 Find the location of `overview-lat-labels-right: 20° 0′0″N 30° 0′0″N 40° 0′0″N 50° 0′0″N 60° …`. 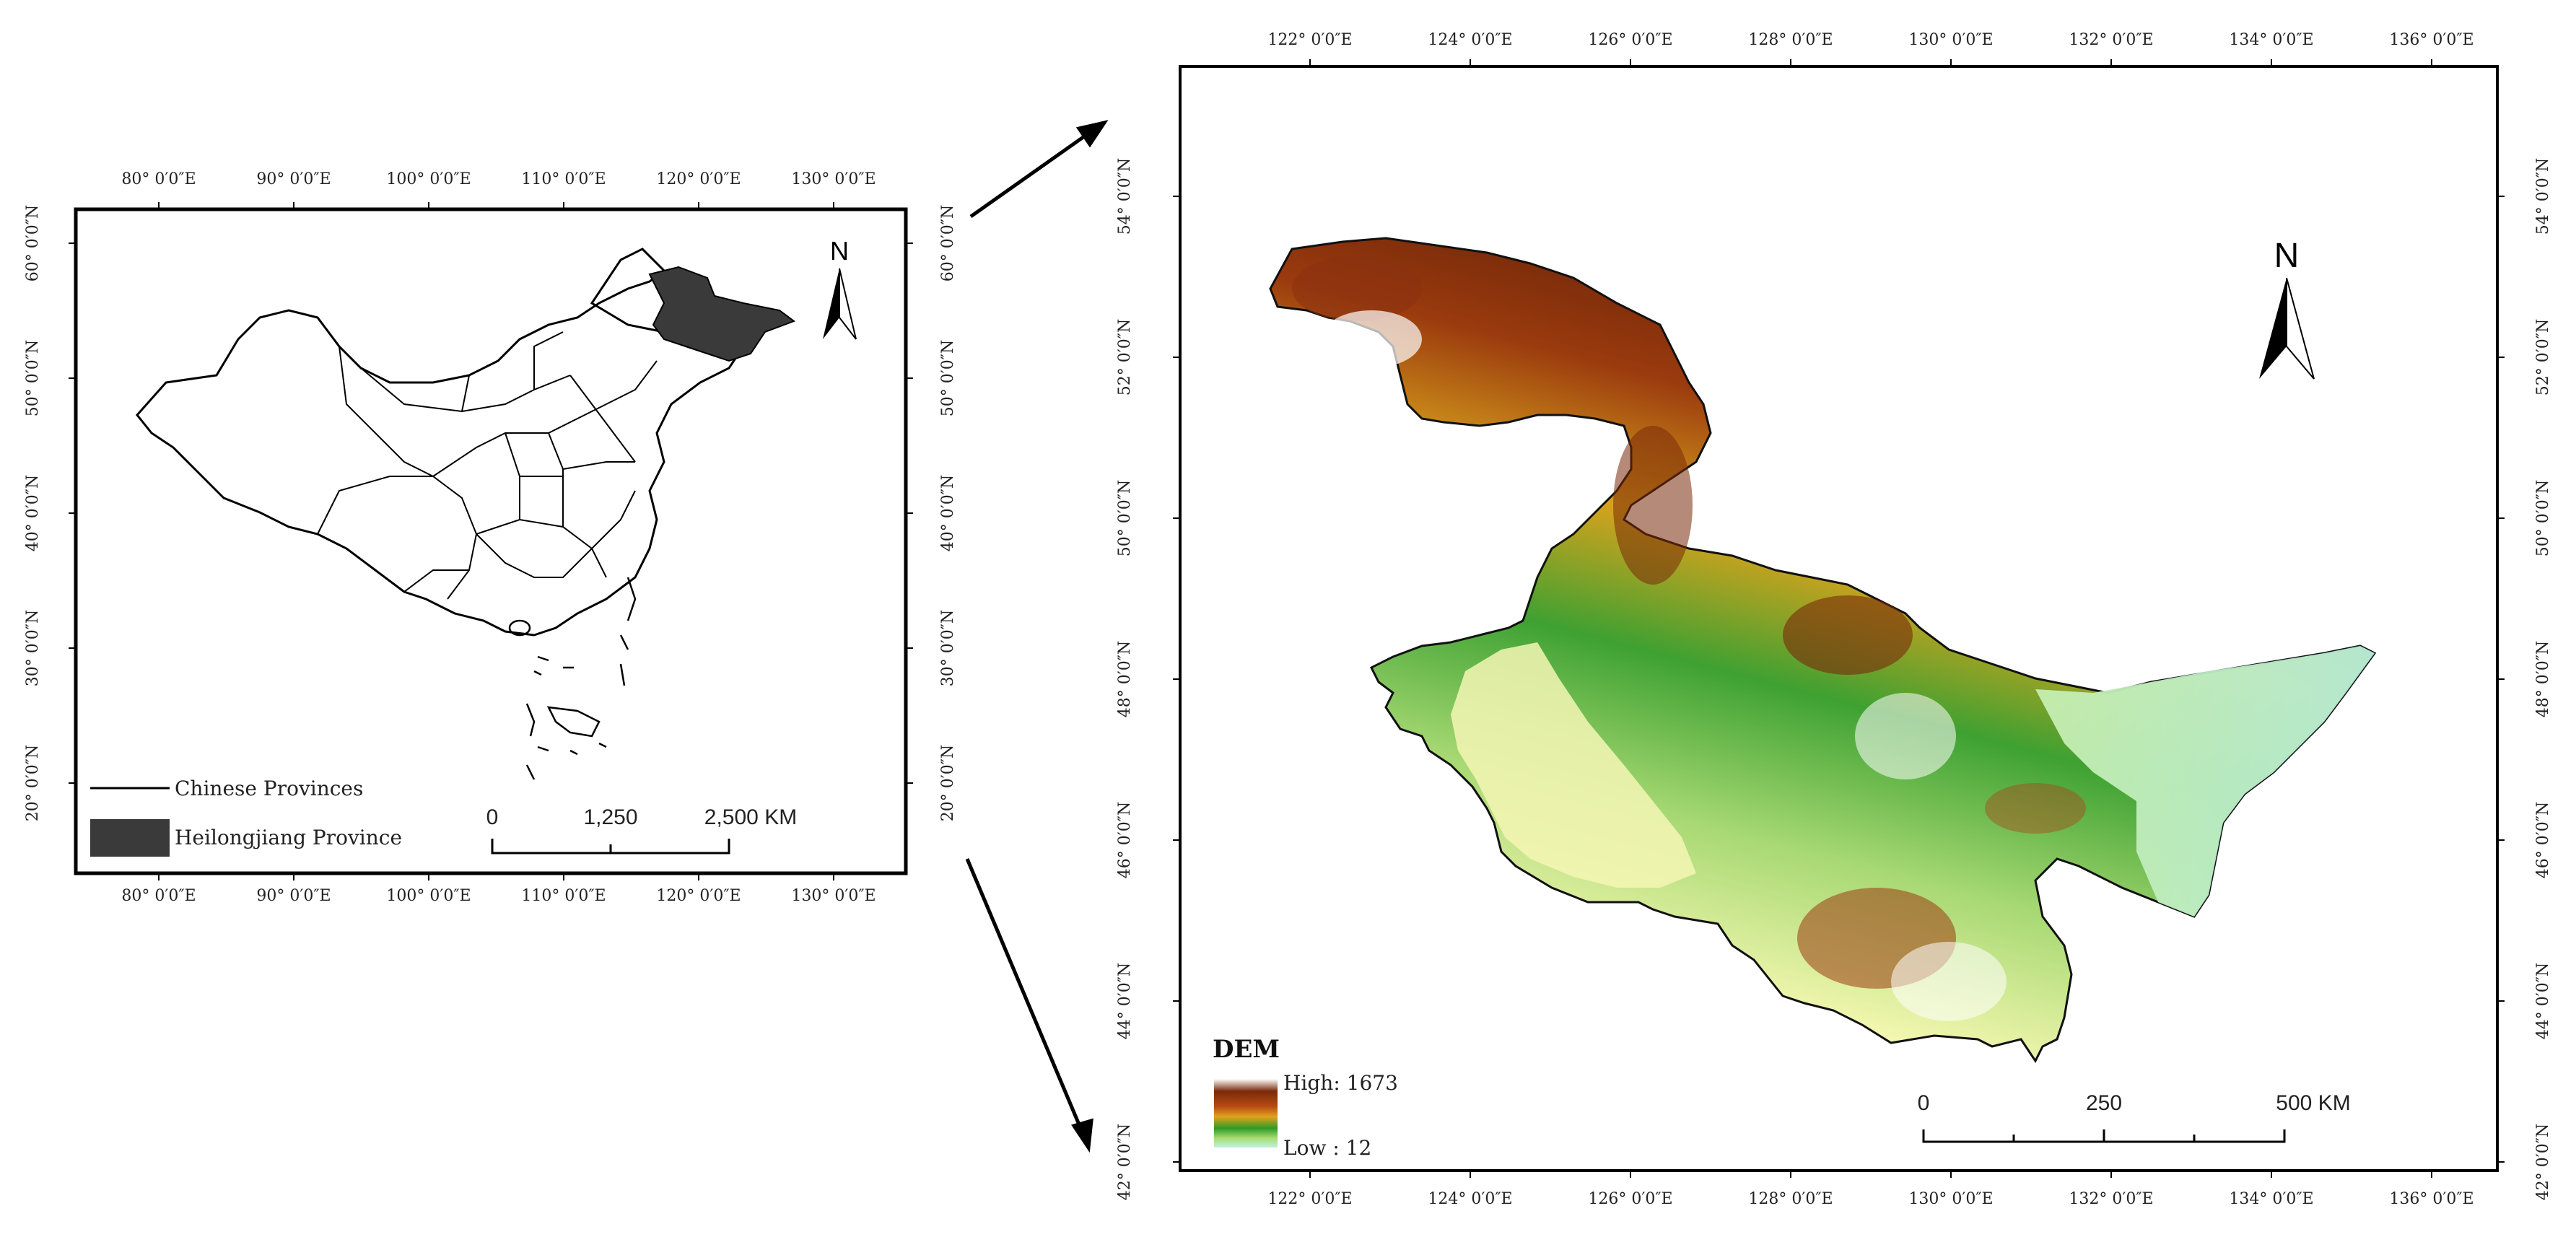

overview-lat-labels-right: 20° 0′0″N 30° 0′0″N 40° 0′0″N 50° 0′0″N 60° … is located at coordinates (931, 513).